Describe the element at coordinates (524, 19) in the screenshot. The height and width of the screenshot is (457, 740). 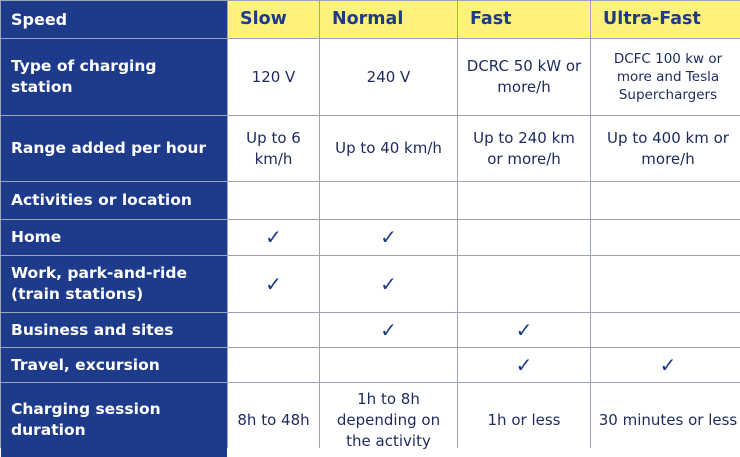
I see `column-header-fast: Fast` at that location.